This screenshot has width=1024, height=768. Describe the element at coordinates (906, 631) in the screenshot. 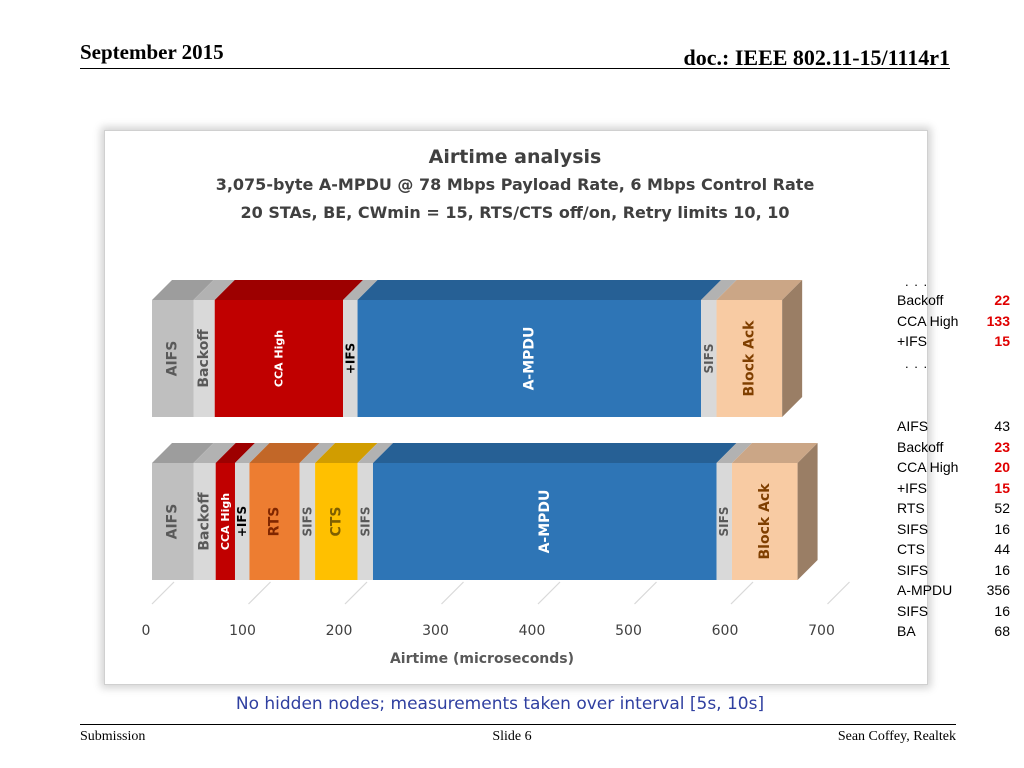

I see `breakdown-label: BA` at that location.